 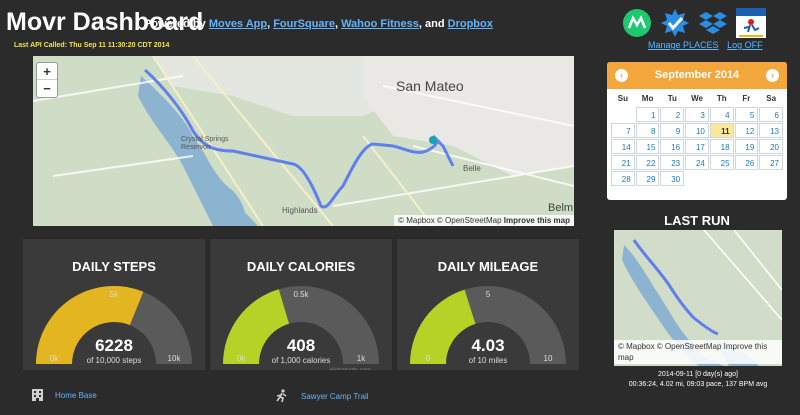 What do you see at coordinates (300, 210) in the screenshot?
I see `map-label-highlands: Highlands` at bounding box center [300, 210].